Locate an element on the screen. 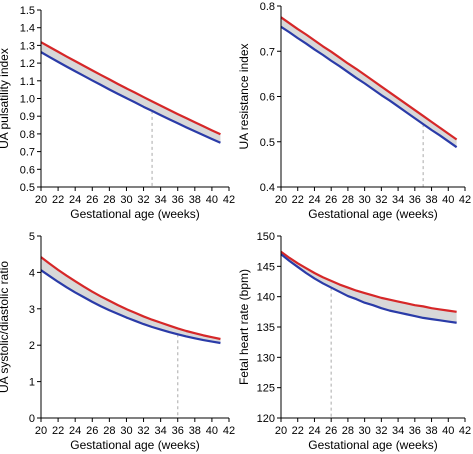  y-axis-label: UA systolic/diastolic ratio is located at coordinates (5, 327).